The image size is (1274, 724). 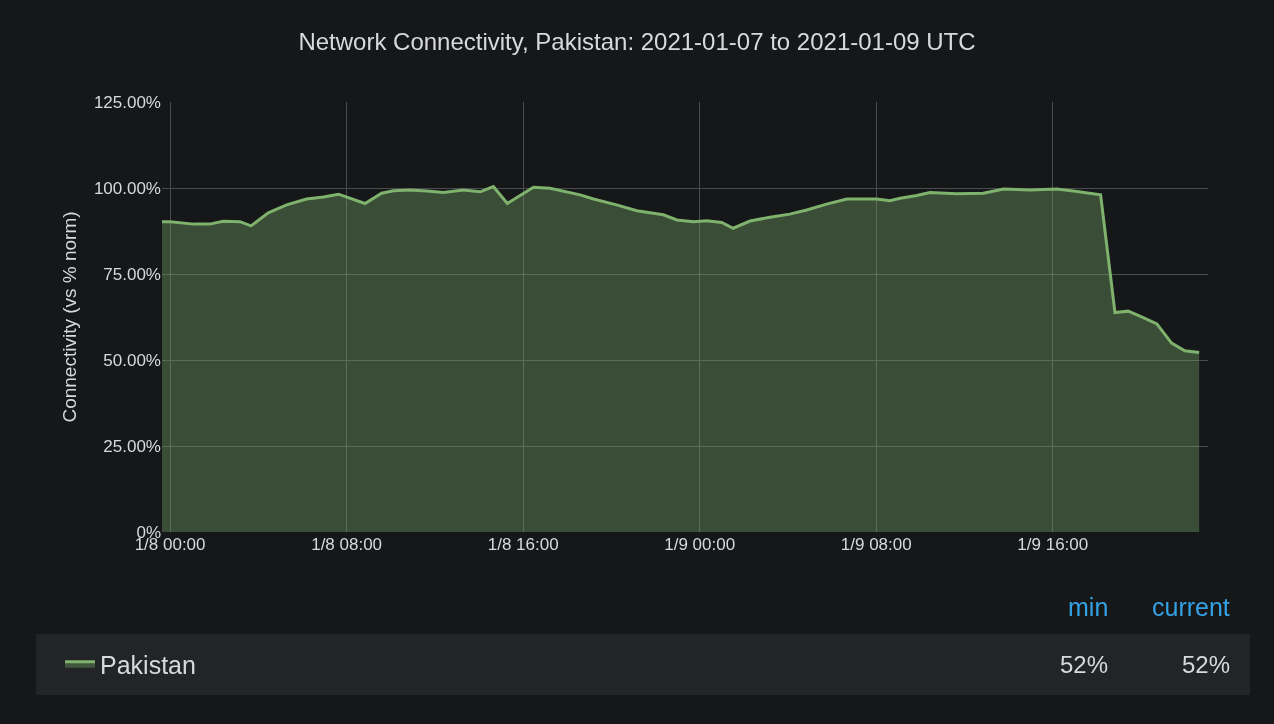 What do you see at coordinates (637, 42) in the screenshot?
I see `chart-title: Network Connectivity, Pakistan: 2021-01-07 to 2021-01-09 UTC` at bounding box center [637, 42].